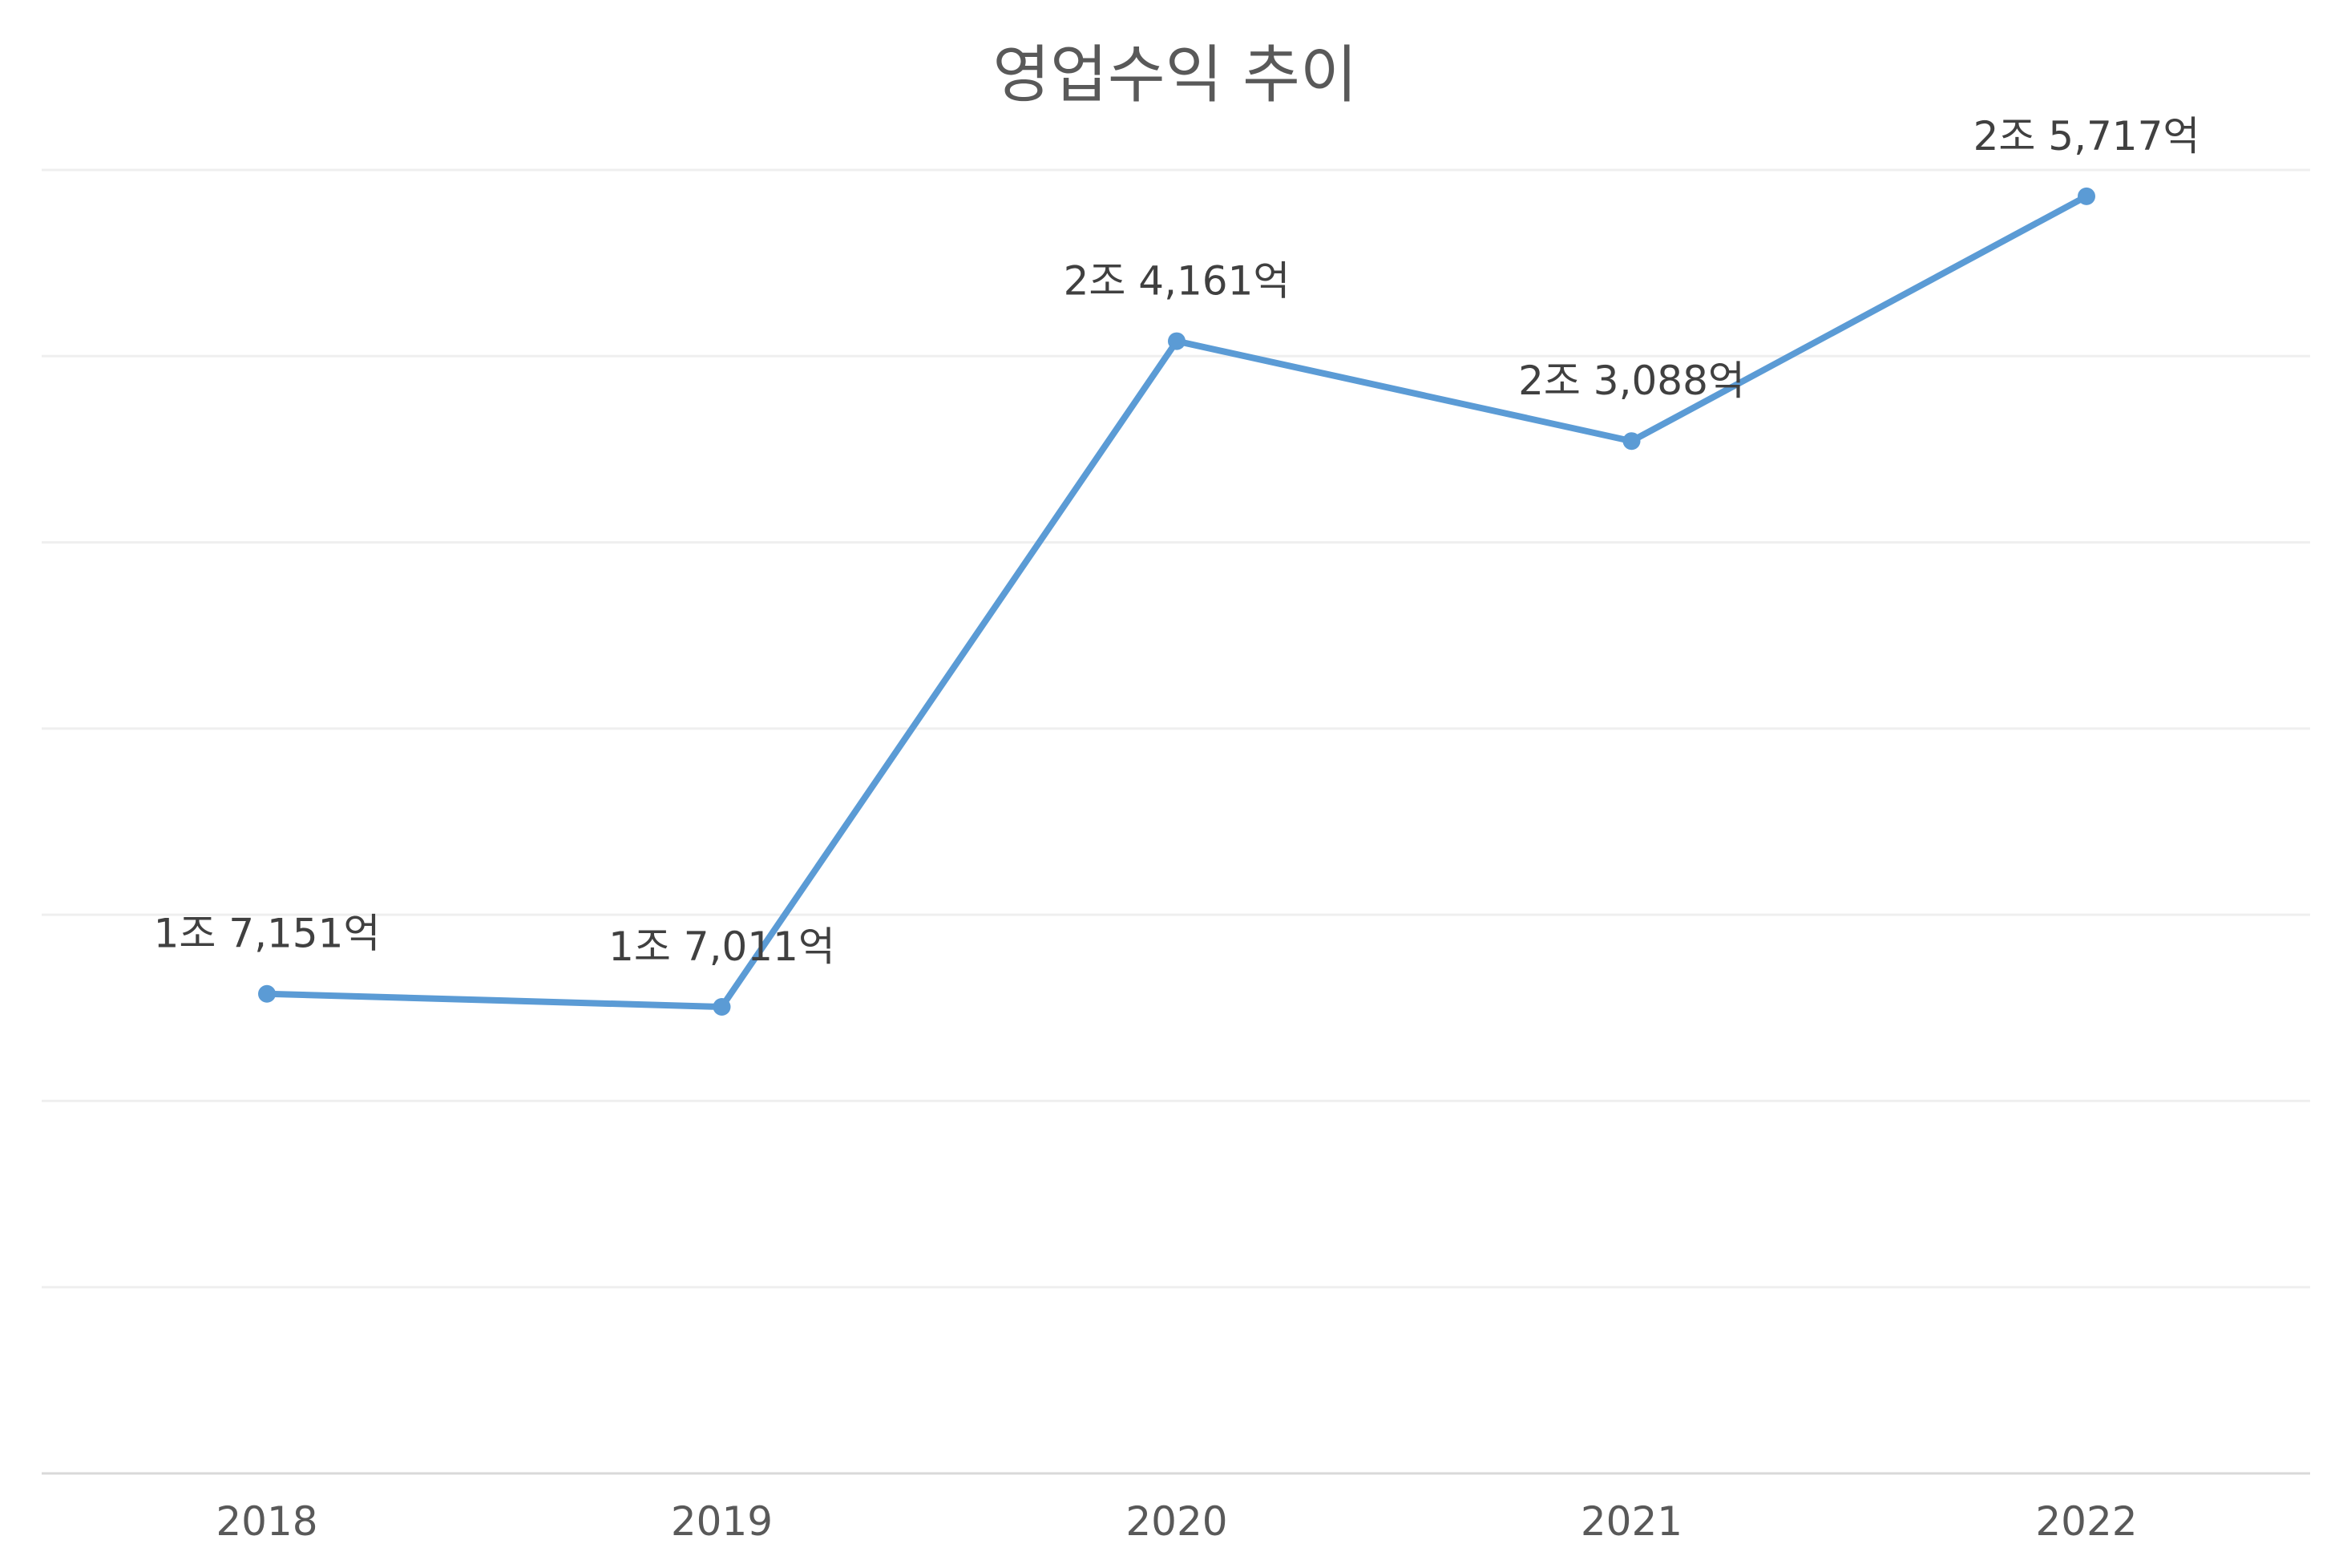 This screenshot has height=1568, width=2351. I want to click on data-label: 1조 7,151억, so click(267, 934).